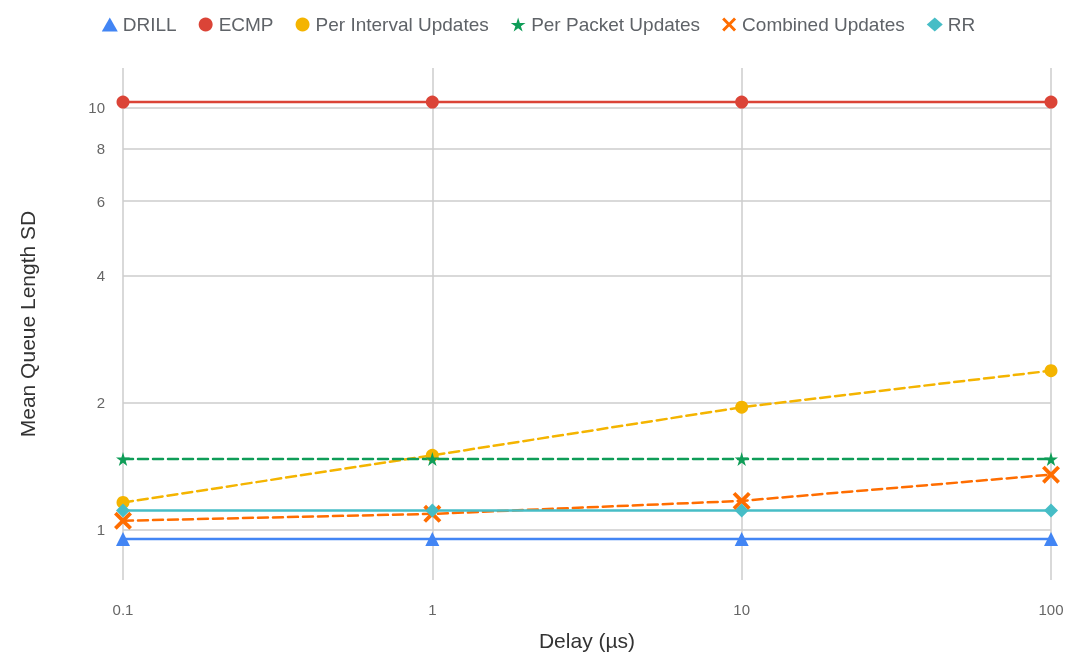 This screenshot has width=1077, height=666. Describe the element at coordinates (246, 24) in the screenshot. I see `legend-label: ECMP` at that location.